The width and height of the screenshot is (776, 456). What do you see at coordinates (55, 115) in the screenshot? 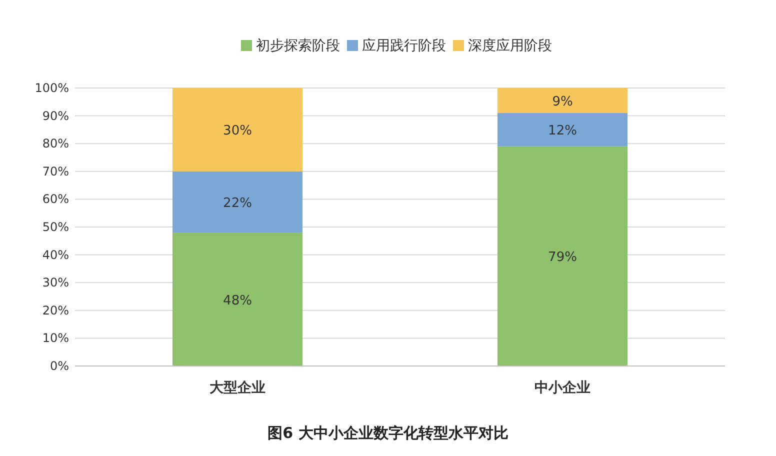
I see `y-tick-label: 90%` at bounding box center [55, 115].